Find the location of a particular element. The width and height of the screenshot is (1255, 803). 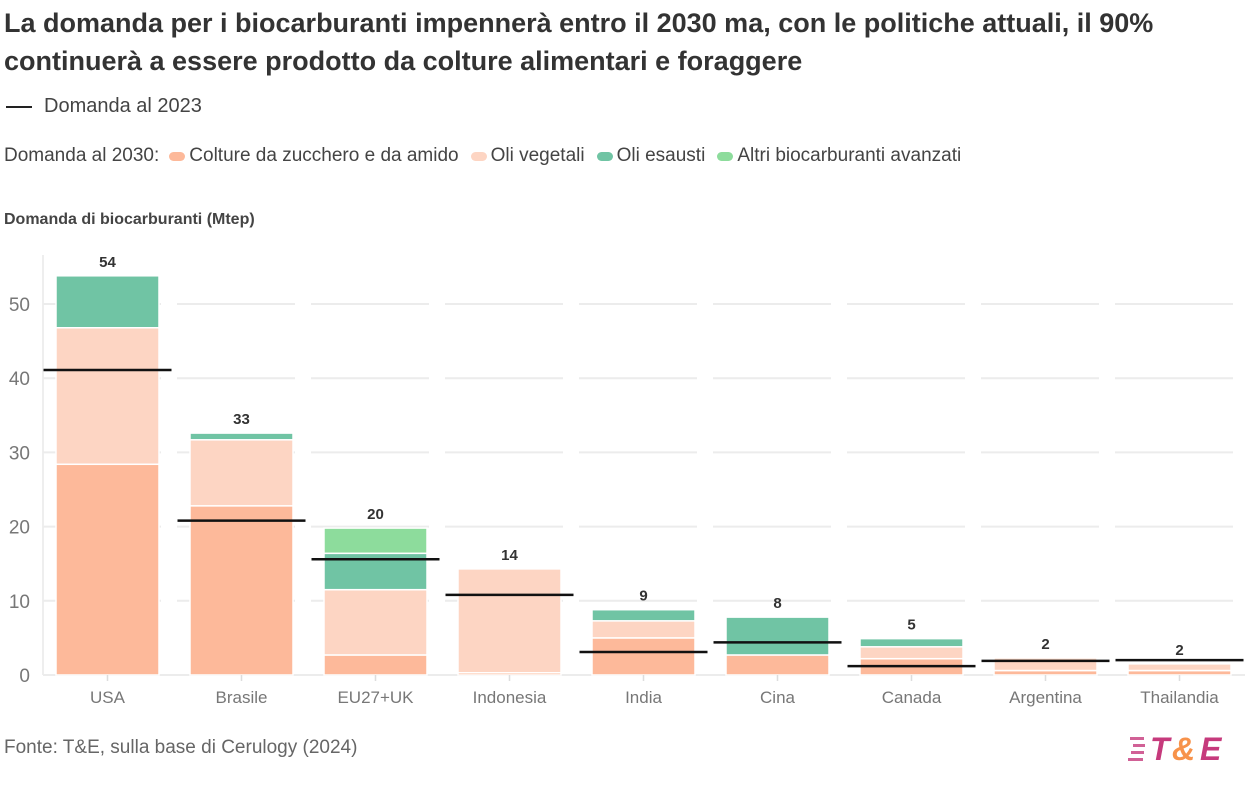

x-tick-label: Indonesia is located at coordinates (510, 697).